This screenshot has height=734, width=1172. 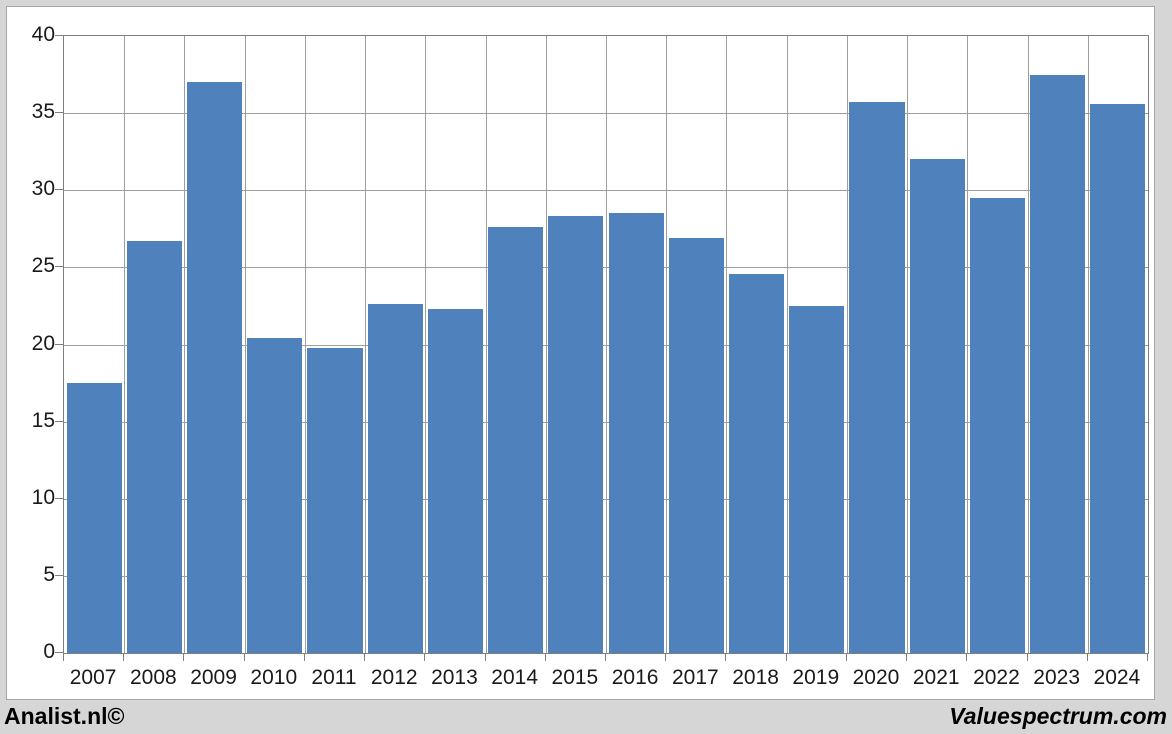 What do you see at coordinates (816, 677) in the screenshot?
I see `x-tick-label-2019: 2019` at bounding box center [816, 677].